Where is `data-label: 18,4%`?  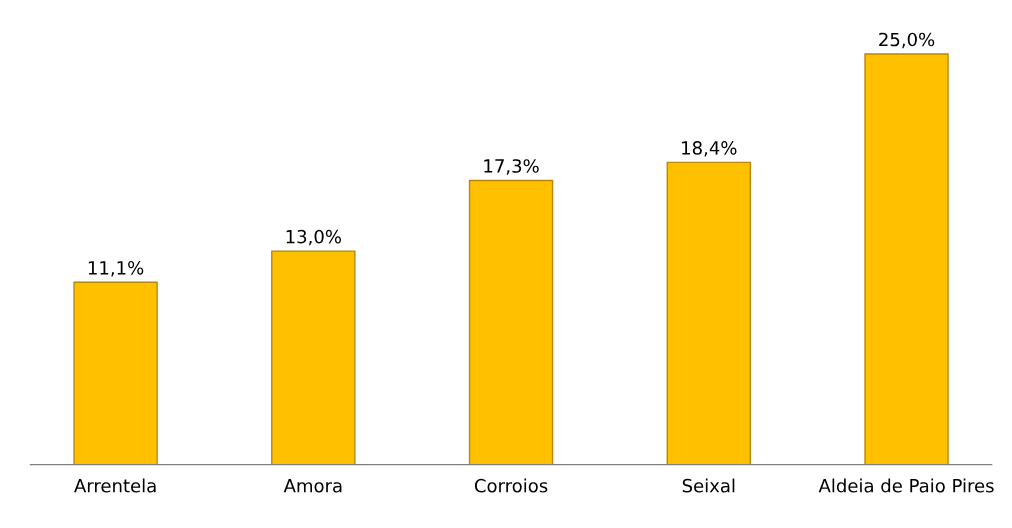
data-label: 18,4% is located at coordinates (709, 149).